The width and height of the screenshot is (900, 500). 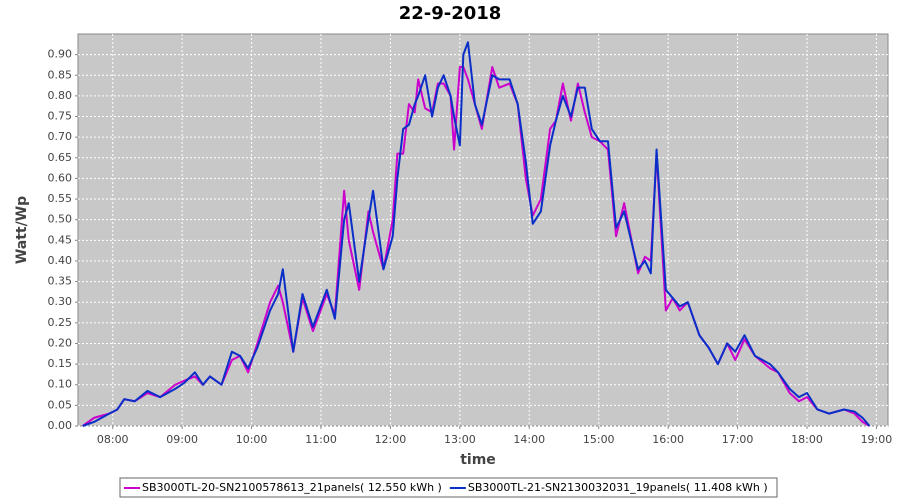 I want to click on x-axis-label: time, so click(x=478, y=460).